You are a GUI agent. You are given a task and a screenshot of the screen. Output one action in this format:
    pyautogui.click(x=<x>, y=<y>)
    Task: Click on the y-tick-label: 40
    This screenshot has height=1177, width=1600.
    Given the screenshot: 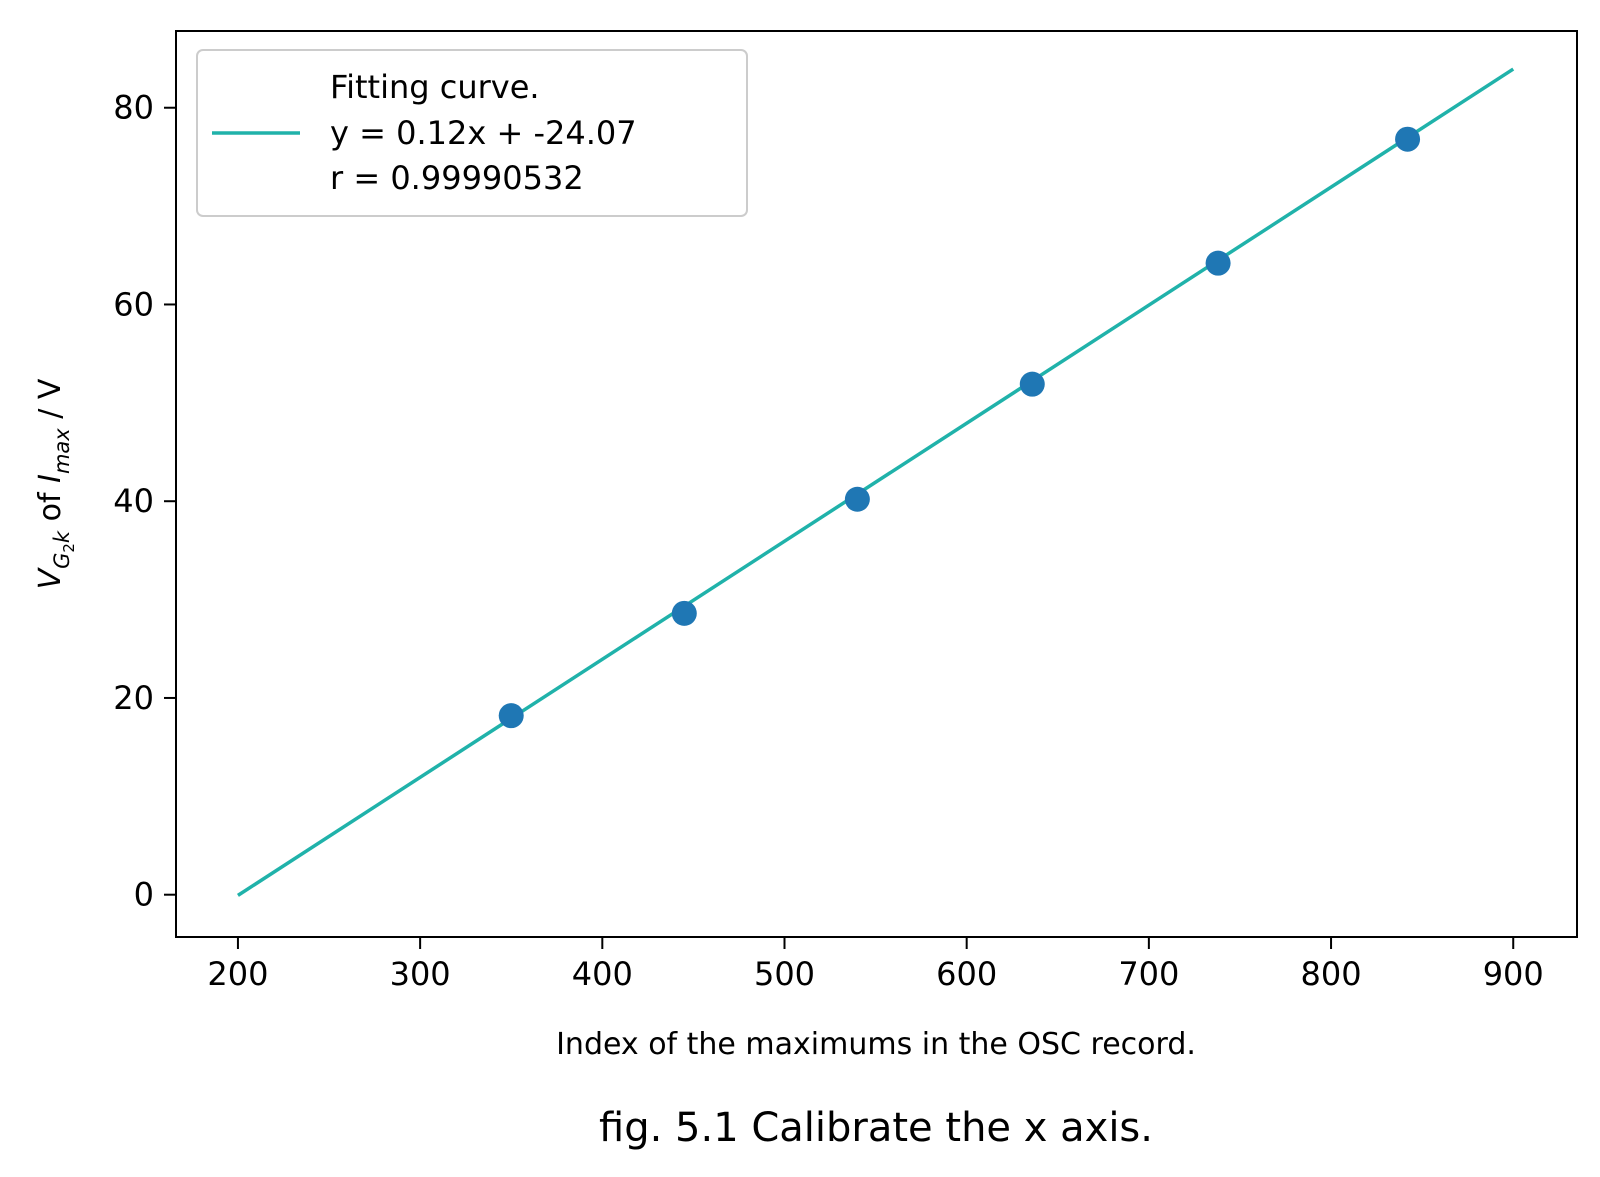 What is the action you would take?
    pyautogui.click(x=133, y=501)
    